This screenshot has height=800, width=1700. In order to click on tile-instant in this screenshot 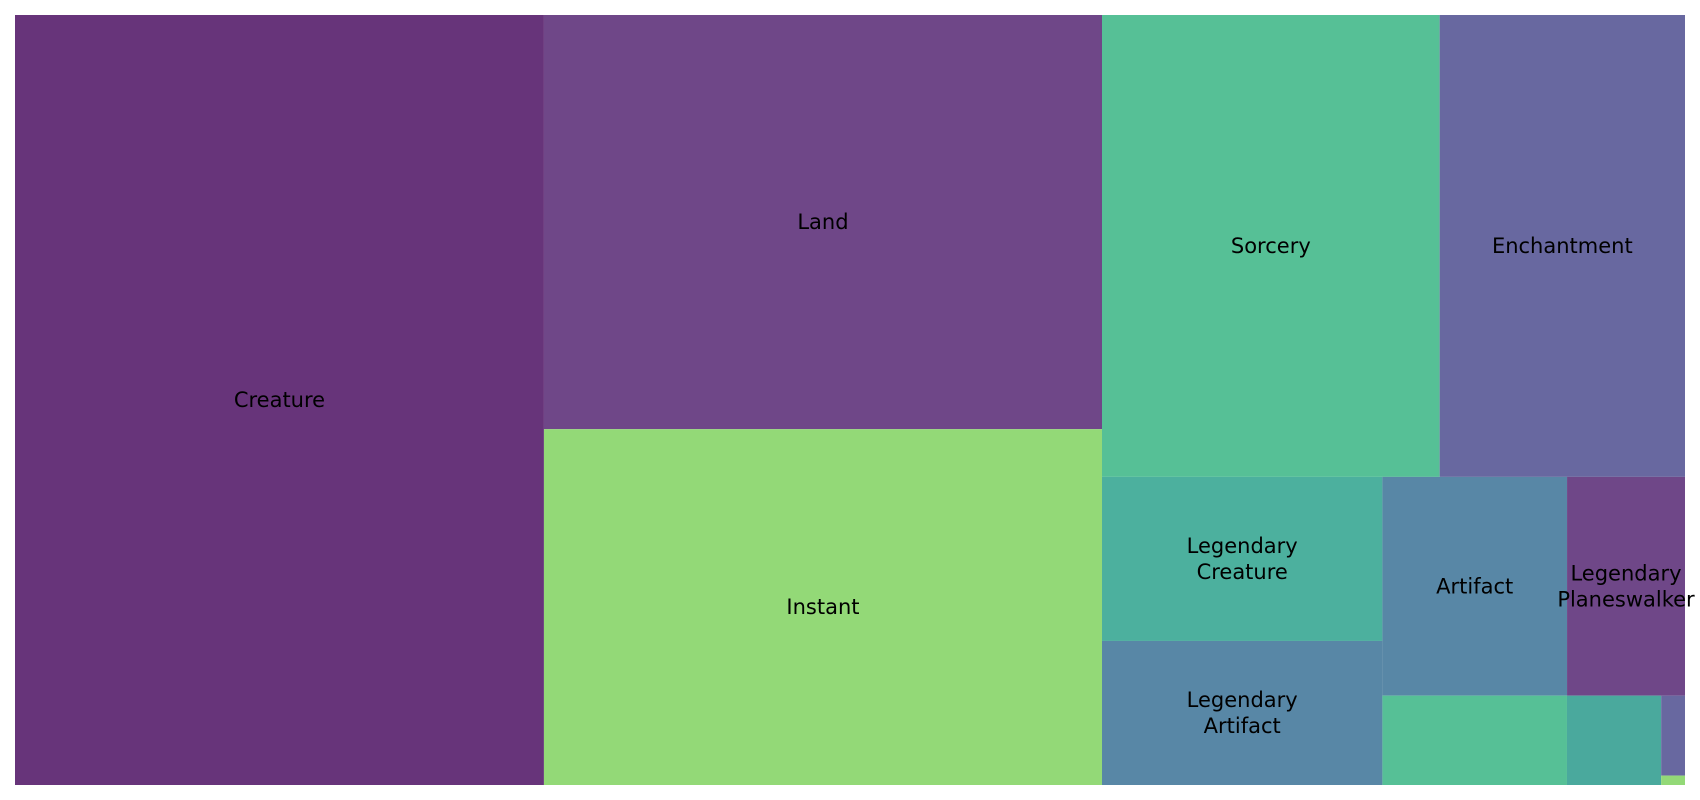, I will do `click(823, 607)`.